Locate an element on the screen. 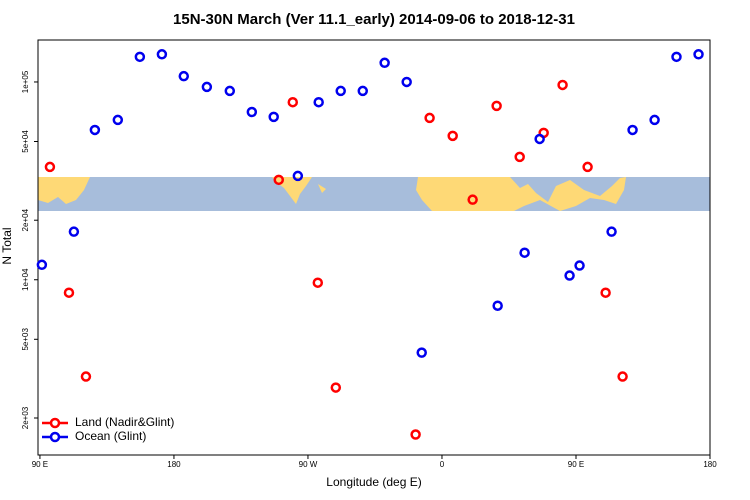 This screenshot has height=500, width=750. x-tick-label: 0 is located at coordinates (442, 464).